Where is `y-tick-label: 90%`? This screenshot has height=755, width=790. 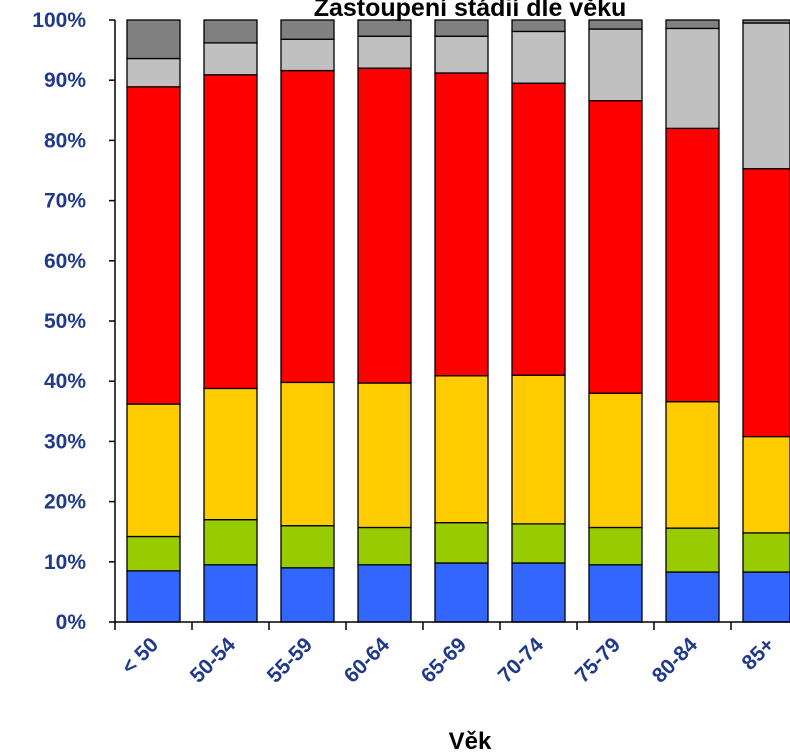
y-tick-label: 90% is located at coordinates (65, 80).